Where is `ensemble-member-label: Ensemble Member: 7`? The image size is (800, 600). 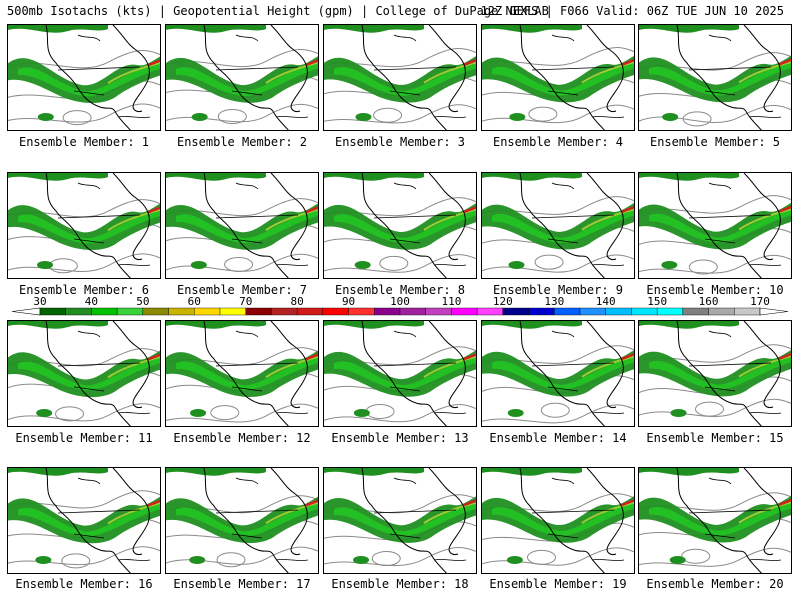 ensemble-member-label: Ensemble Member: 7 is located at coordinates (242, 290).